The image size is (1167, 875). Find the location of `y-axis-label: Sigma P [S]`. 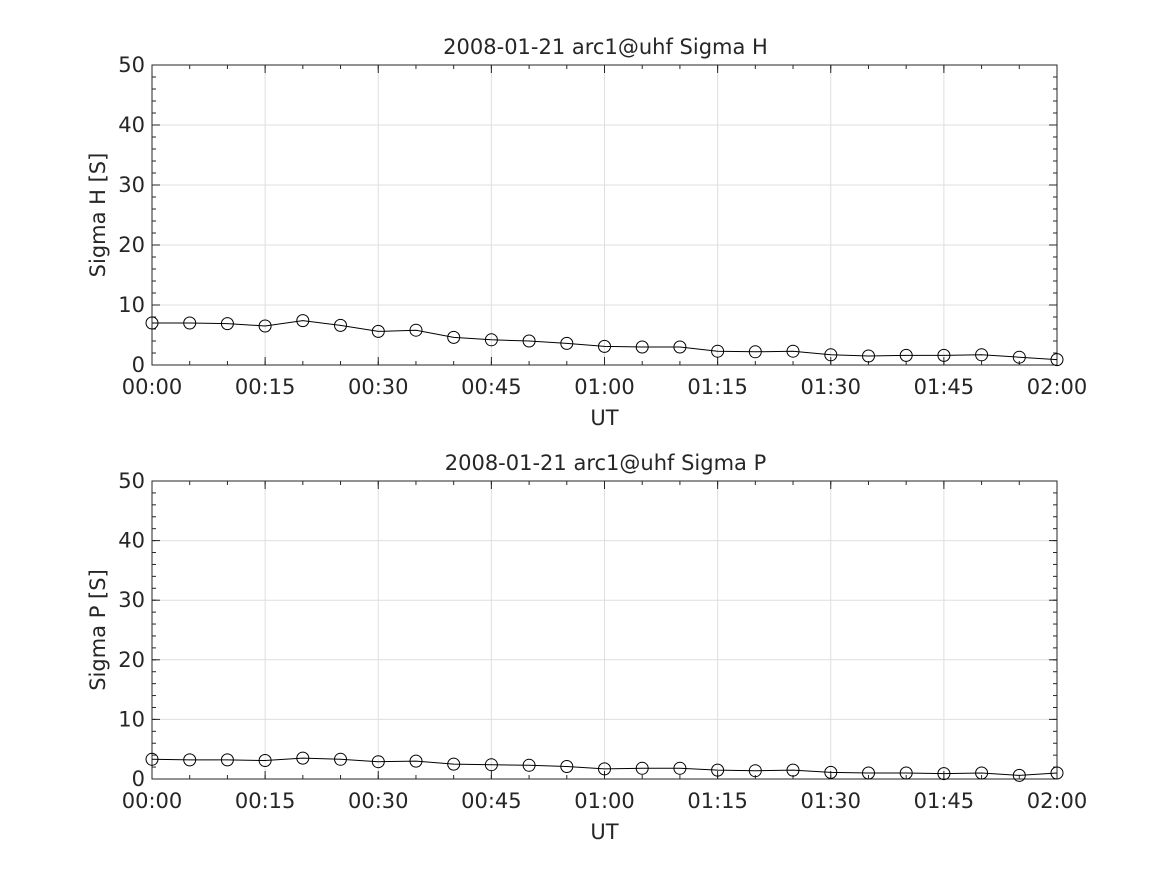

y-axis-label: Sigma P [S] is located at coordinates (98, 630).